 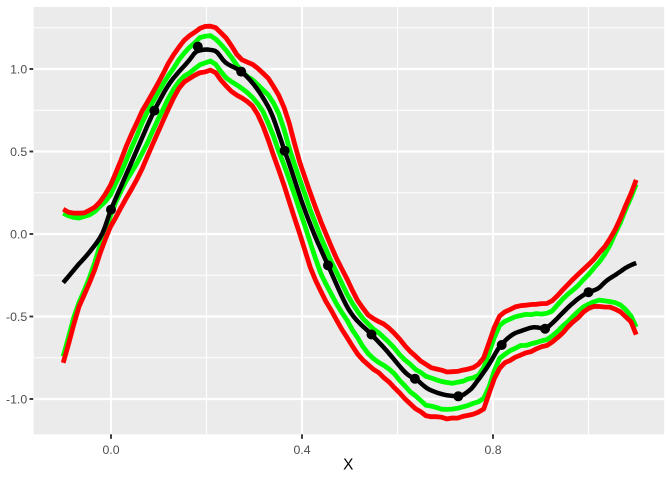 What do you see at coordinates (18, 152) in the screenshot?
I see `svg-text: 0.5` at bounding box center [18, 152].